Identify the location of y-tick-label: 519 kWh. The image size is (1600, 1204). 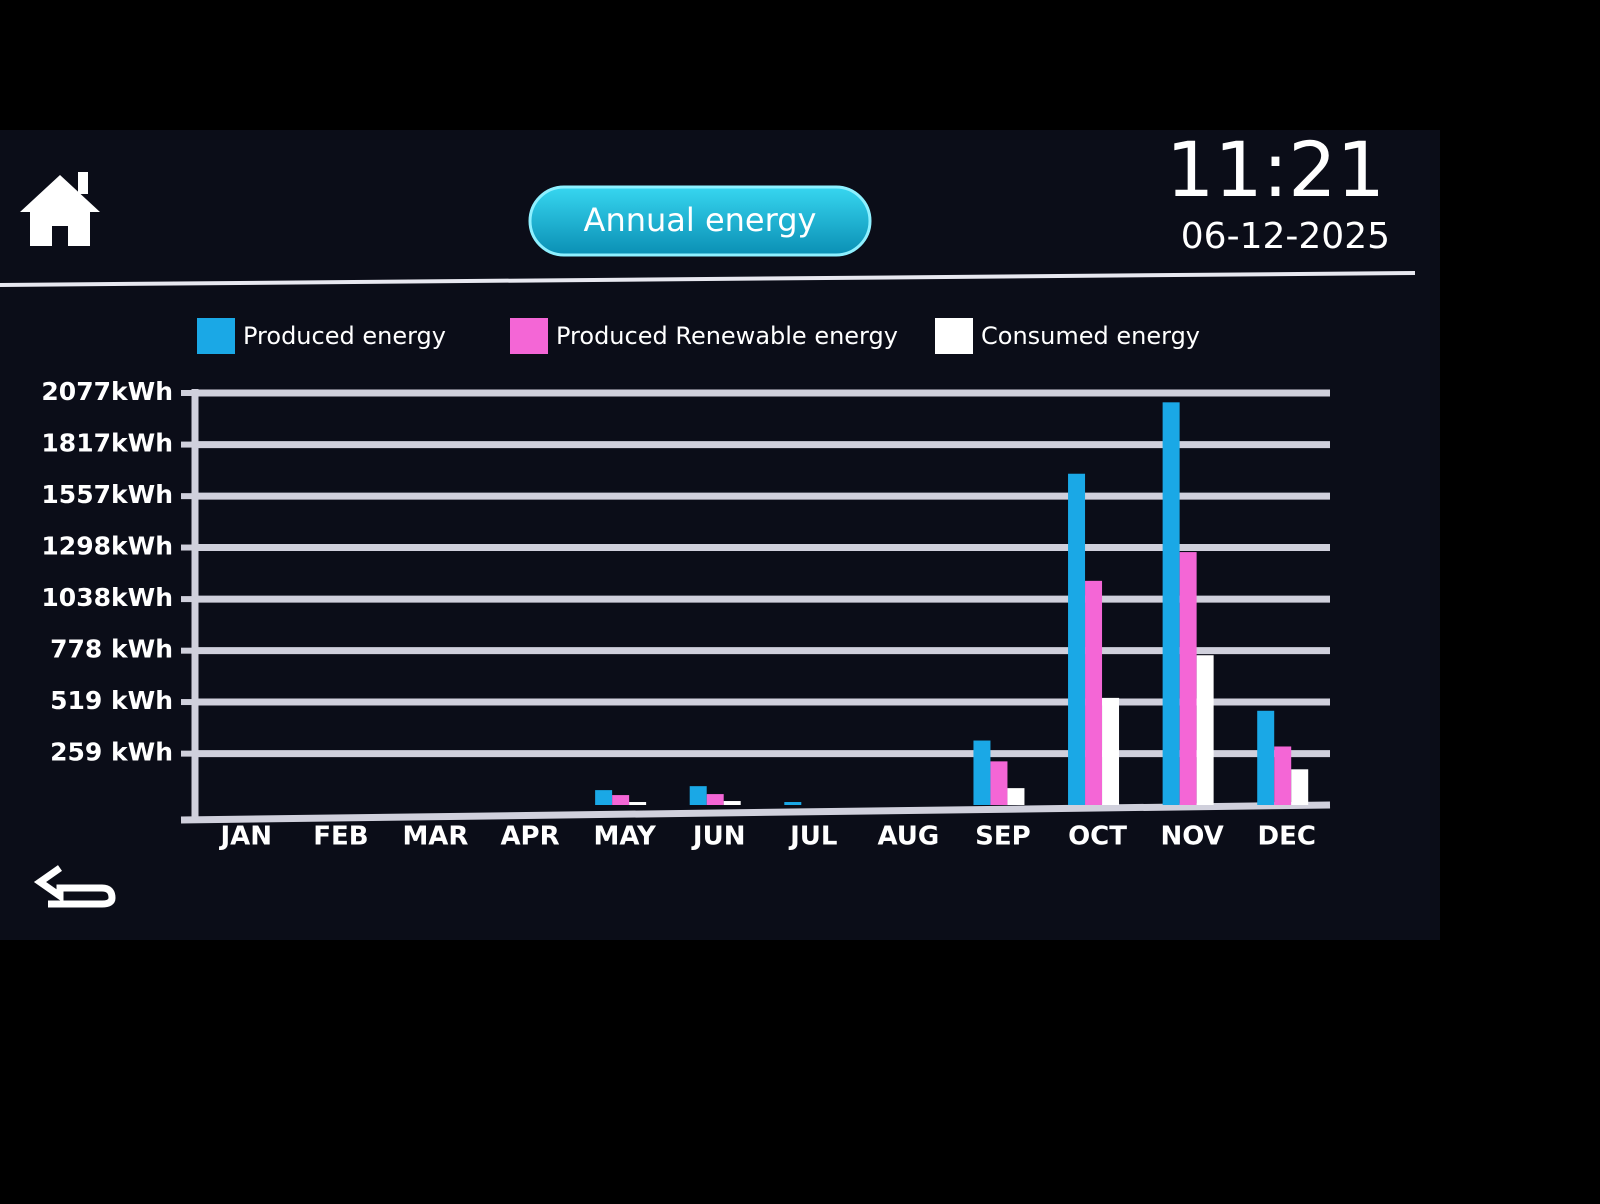
(111, 700).